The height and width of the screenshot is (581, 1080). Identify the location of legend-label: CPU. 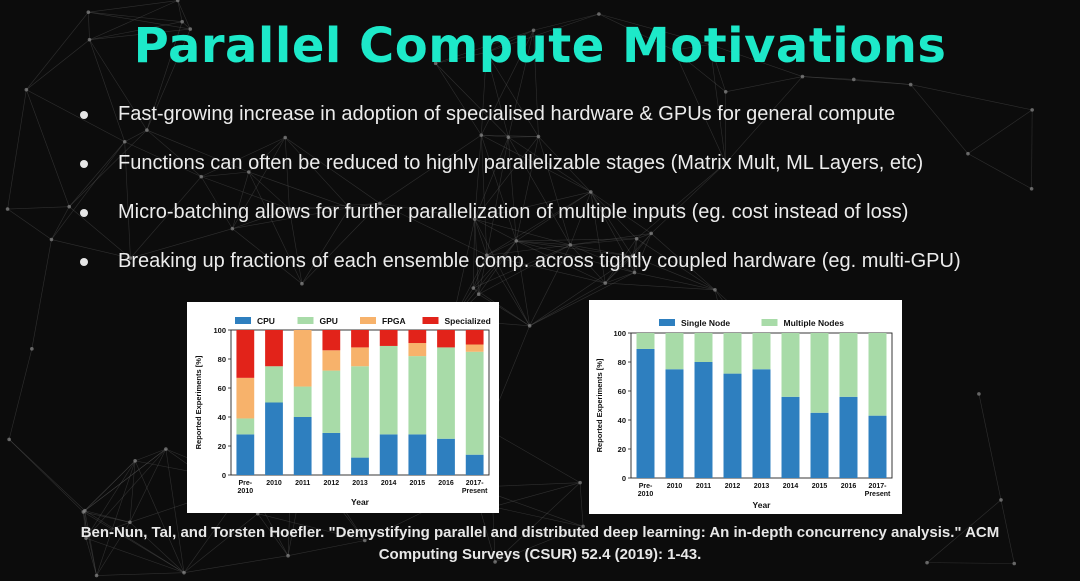
(266, 321).